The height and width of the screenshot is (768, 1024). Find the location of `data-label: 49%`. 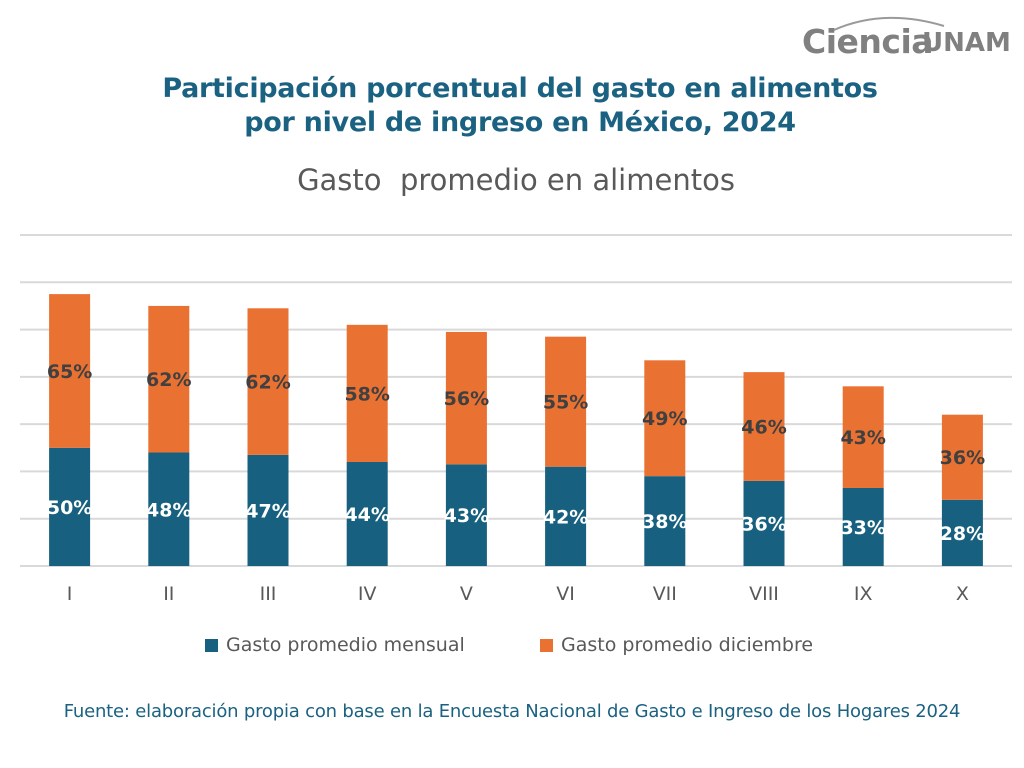

data-label: 49% is located at coordinates (664, 419).